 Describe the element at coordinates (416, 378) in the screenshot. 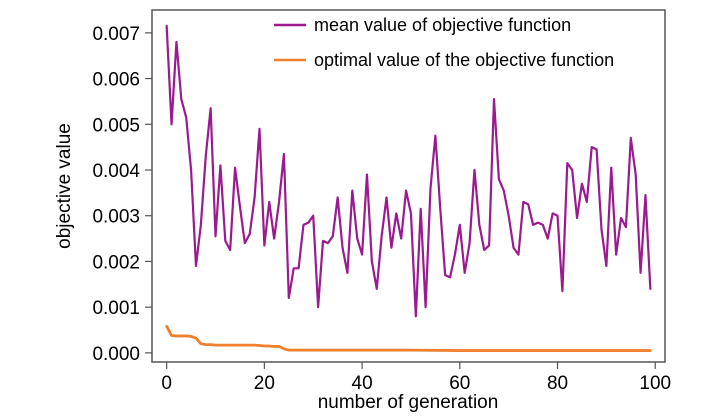

I see `x-axis: 0 20 40 60 80 100` at that location.